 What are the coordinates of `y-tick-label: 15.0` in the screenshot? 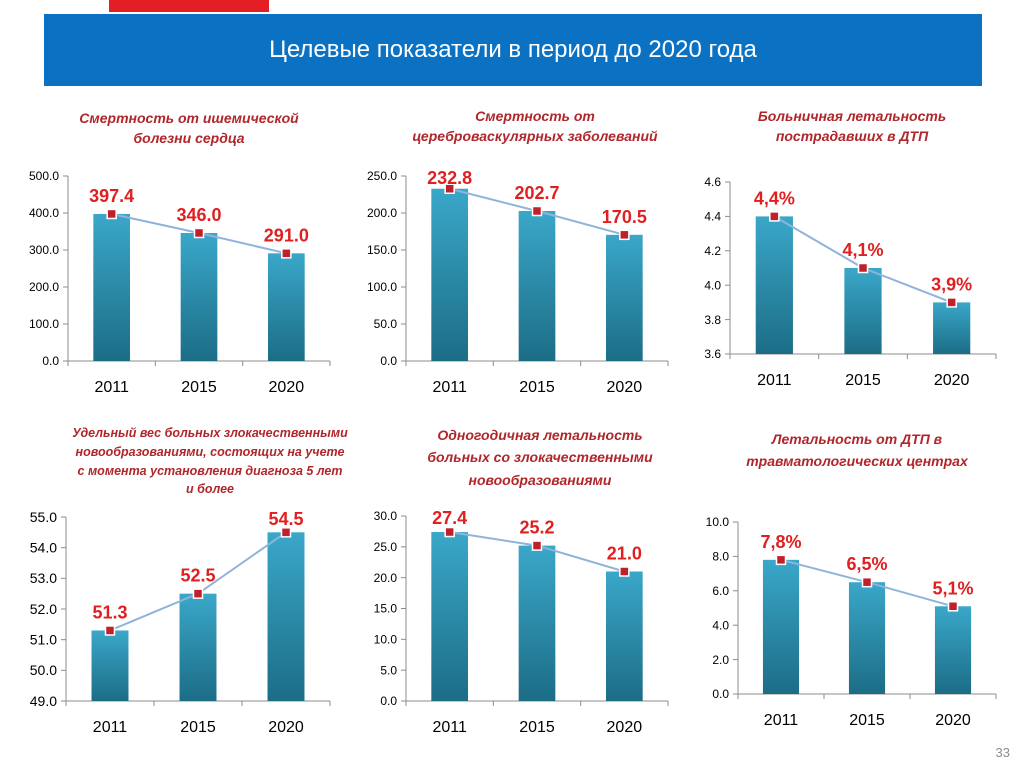 It's located at (386, 609).